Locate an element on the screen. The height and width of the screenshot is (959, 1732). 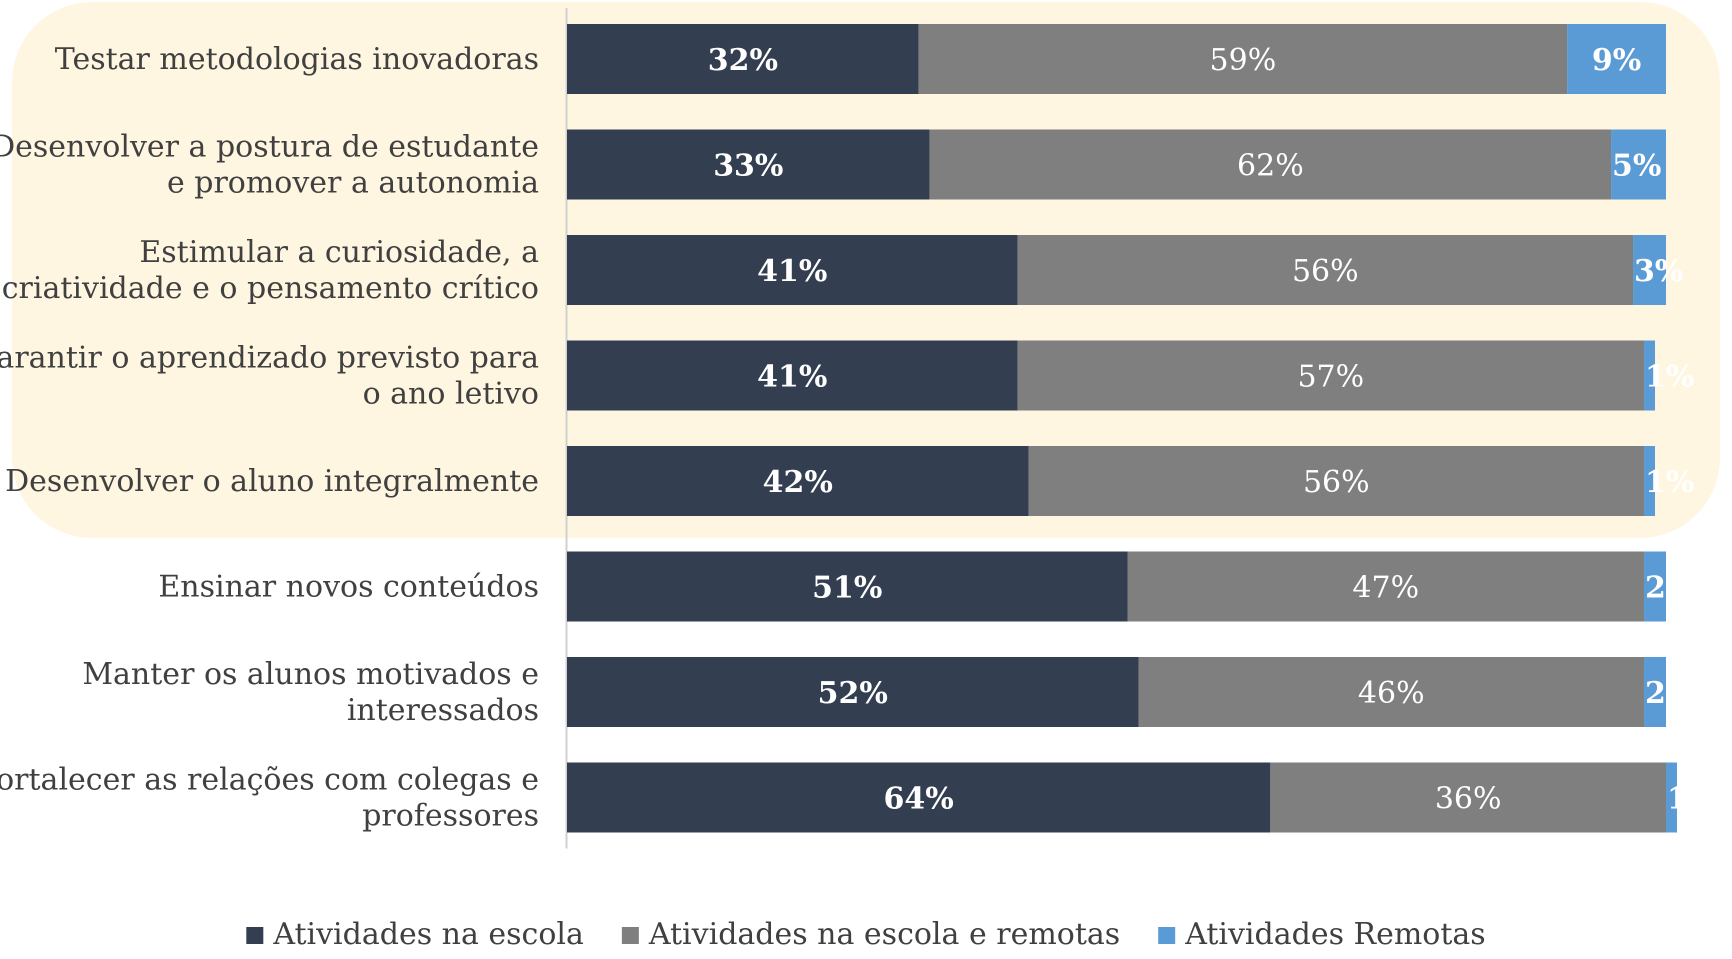
data-label-atividades-na-escola-5: 42% is located at coordinates (798, 482).